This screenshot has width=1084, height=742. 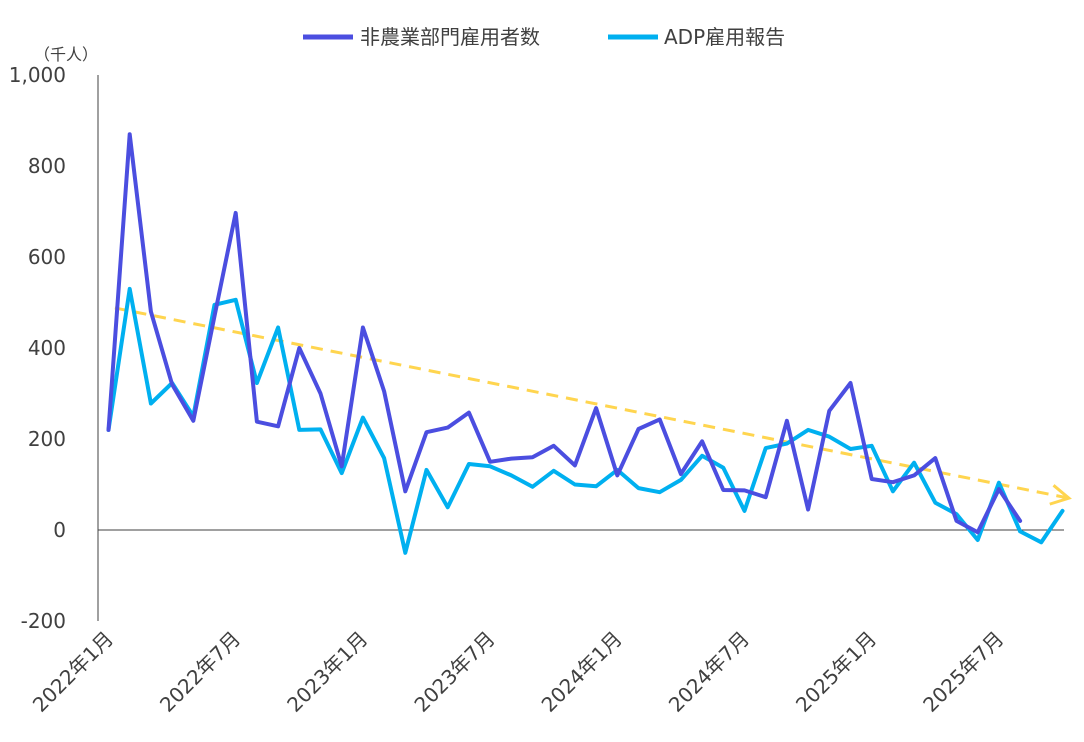 I want to click on y-tick-label: 200, so click(x=47, y=439).